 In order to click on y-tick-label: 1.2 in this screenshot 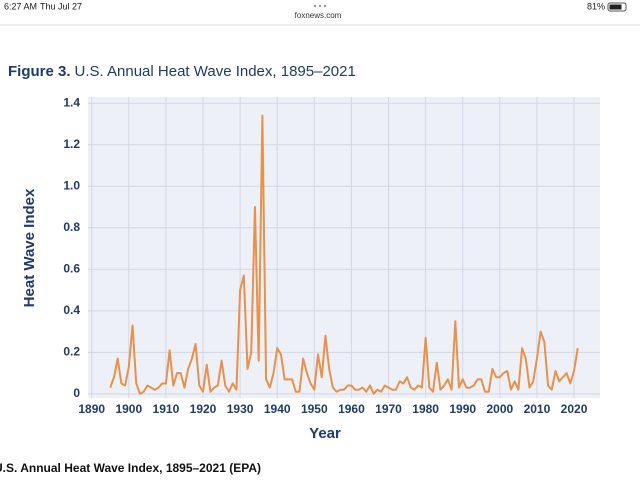, I will do `click(71, 144)`.